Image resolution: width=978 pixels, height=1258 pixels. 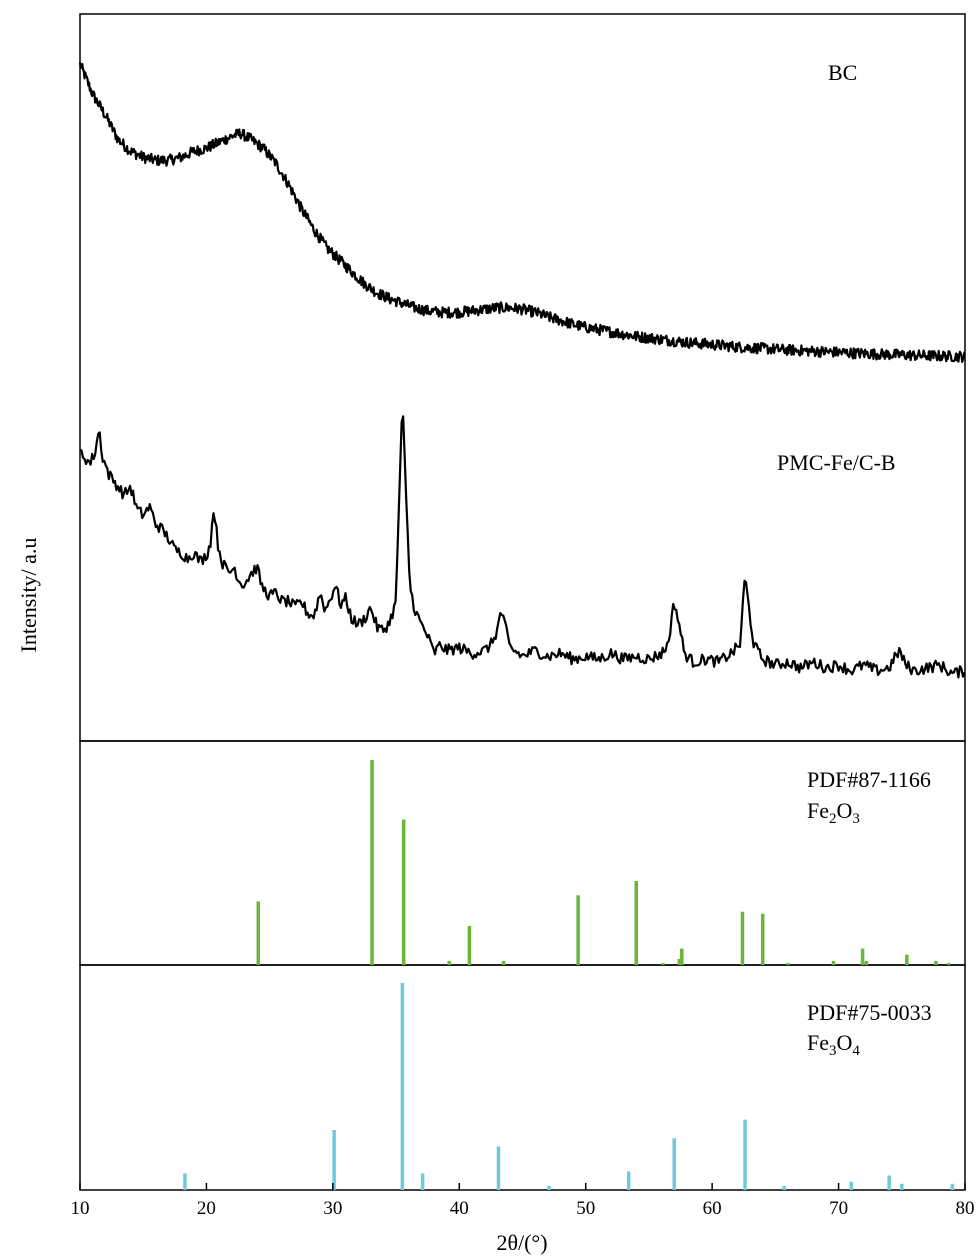 I want to click on x-axis-title: 2θ/(°), so click(x=521, y=1242).